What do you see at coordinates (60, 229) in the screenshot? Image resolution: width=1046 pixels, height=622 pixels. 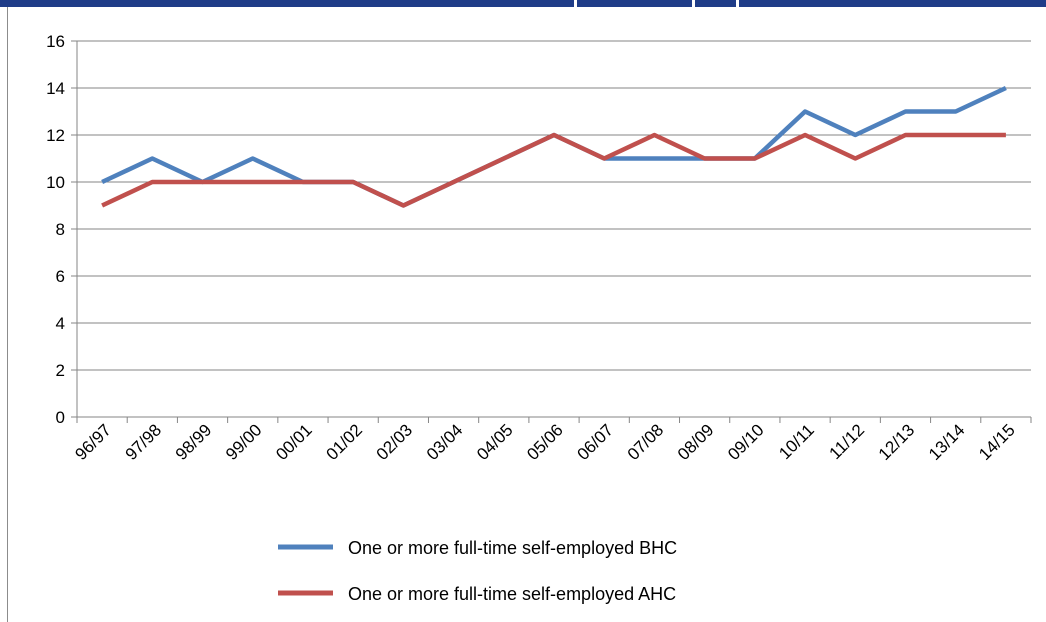 I see `y-tick-label: 8` at bounding box center [60, 229].